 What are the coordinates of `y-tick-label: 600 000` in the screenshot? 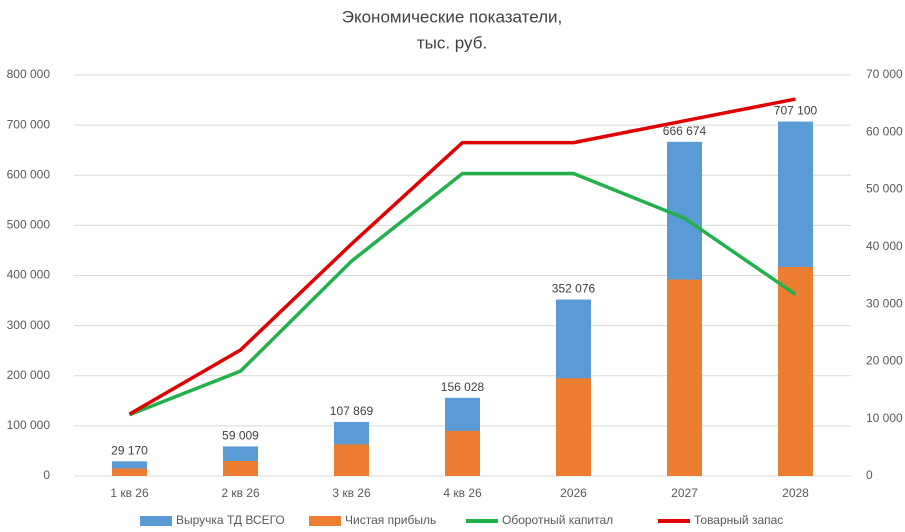 It's located at (29, 174).